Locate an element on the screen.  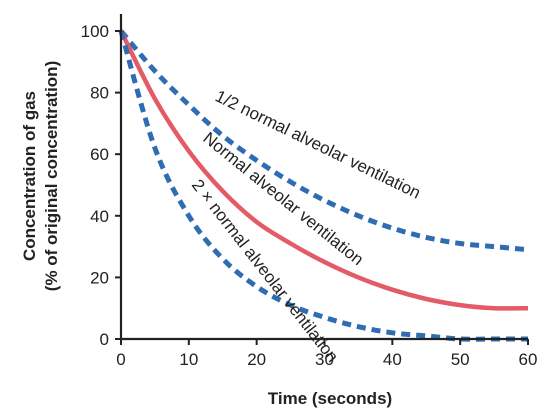
y-tick-label: 40 is located at coordinates (99, 216).